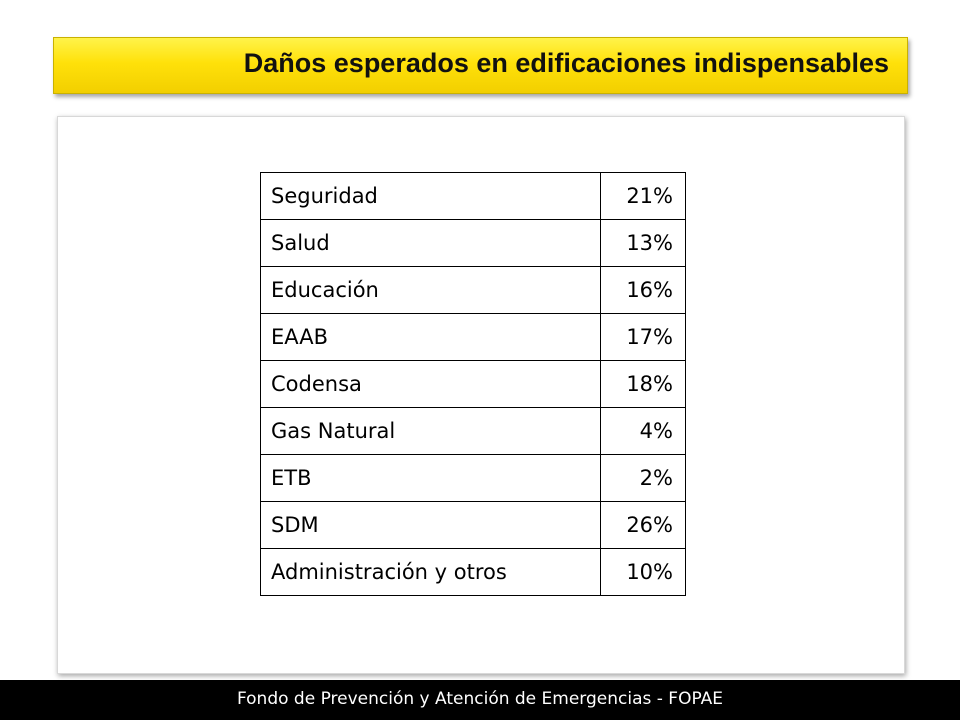 The image size is (960, 720). What do you see at coordinates (643, 290) in the screenshot?
I see `row-value: 16%` at bounding box center [643, 290].